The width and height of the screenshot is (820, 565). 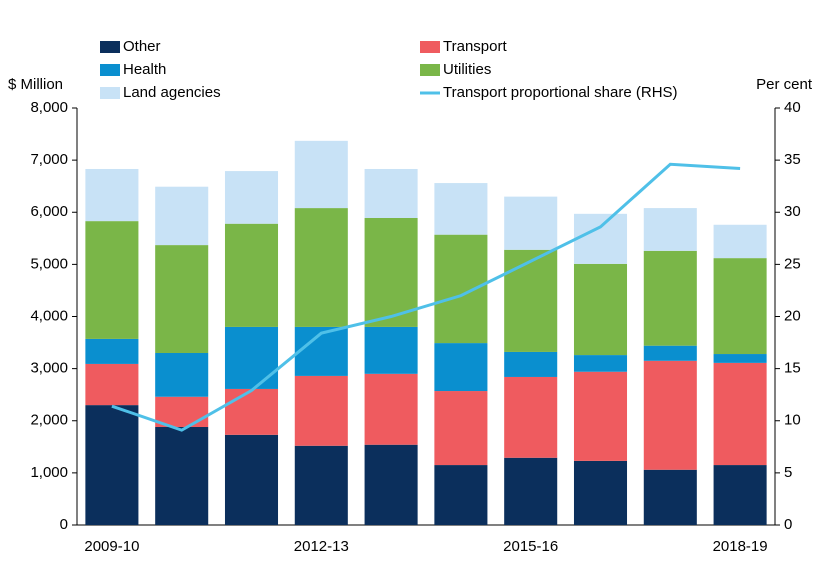 What do you see at coordinates (792, 420) in the screenshot?
I see `y2-tick-label: 10` at bounding box center [792, 420].